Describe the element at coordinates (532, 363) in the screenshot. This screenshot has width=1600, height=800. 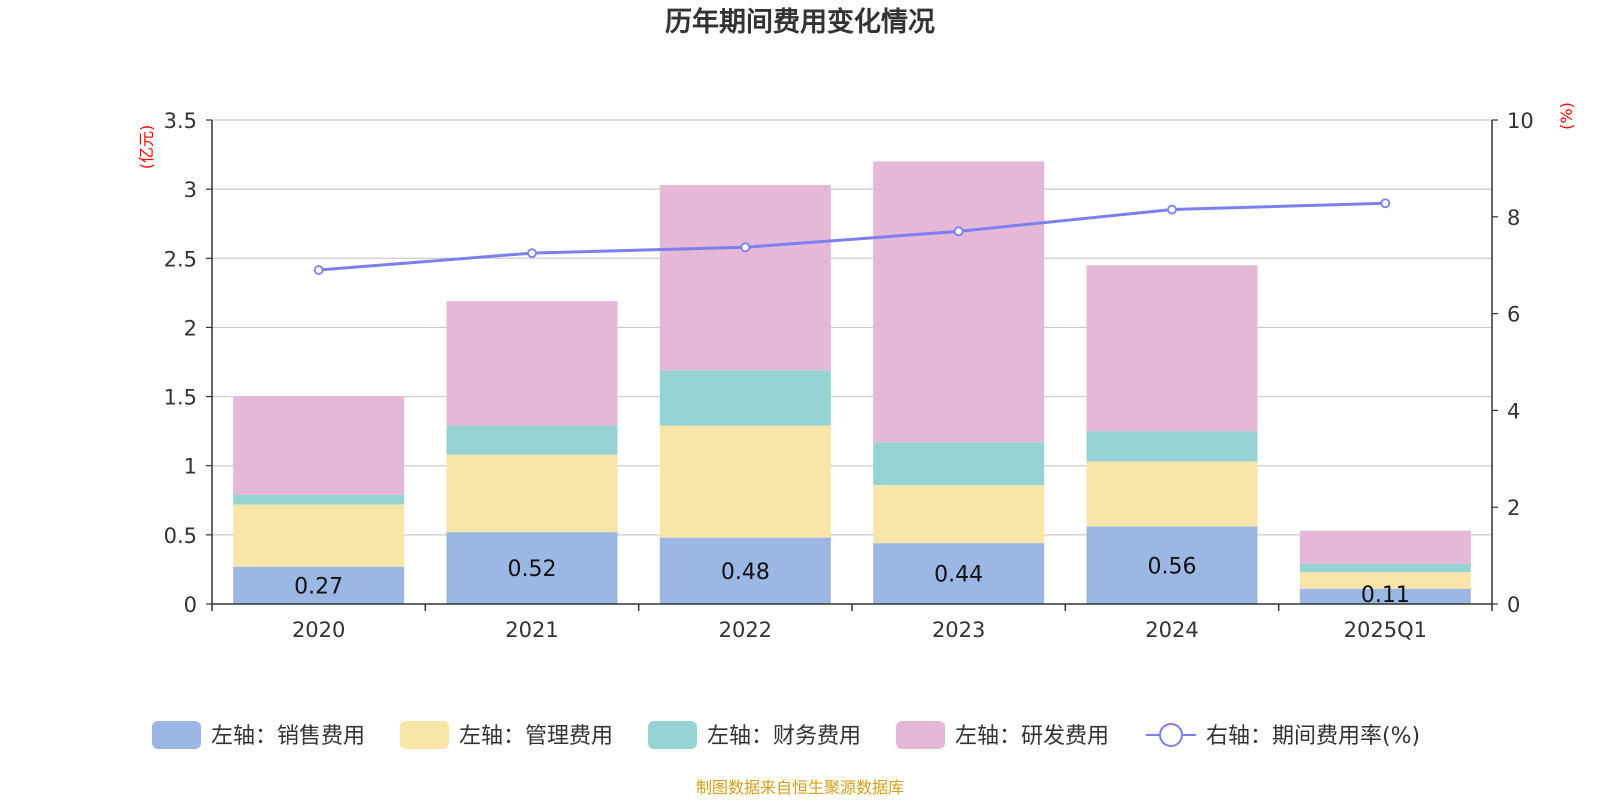
I see `bar-segment-4-2021` at that location.